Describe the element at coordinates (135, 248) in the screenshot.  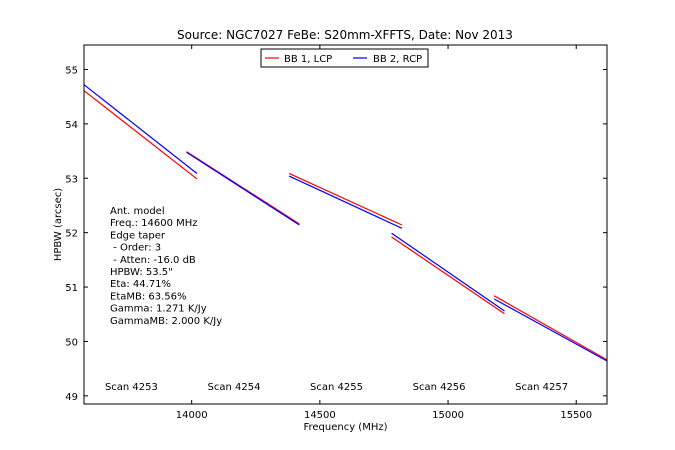
I see `annotation-line: - Order: 3` at that location.